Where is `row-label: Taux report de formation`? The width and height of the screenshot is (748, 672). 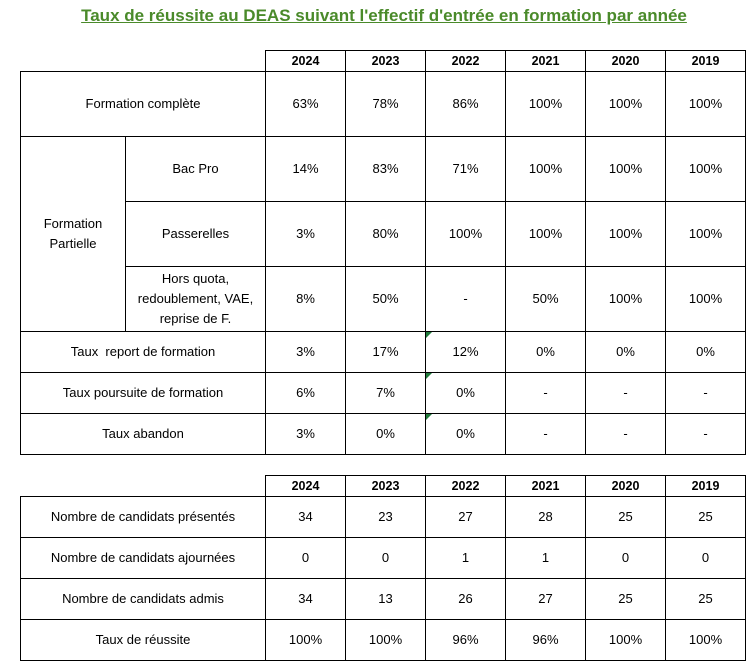
row-label: Taux report de formation is located at coordinates (143, 352).